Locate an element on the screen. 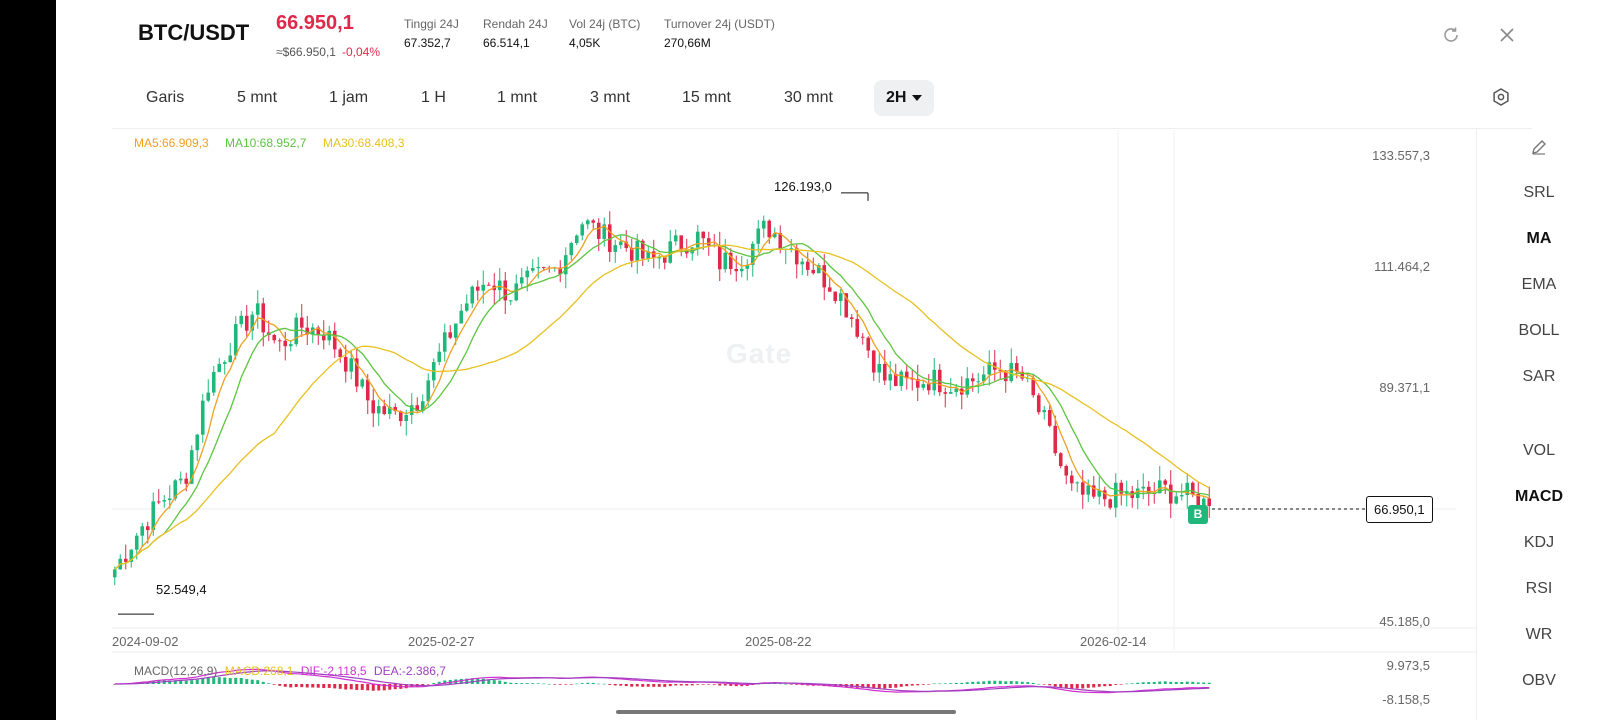 This screenshot has height=720, width=1600. indicator-sar: SAR is located at coordinates (1539, 376).